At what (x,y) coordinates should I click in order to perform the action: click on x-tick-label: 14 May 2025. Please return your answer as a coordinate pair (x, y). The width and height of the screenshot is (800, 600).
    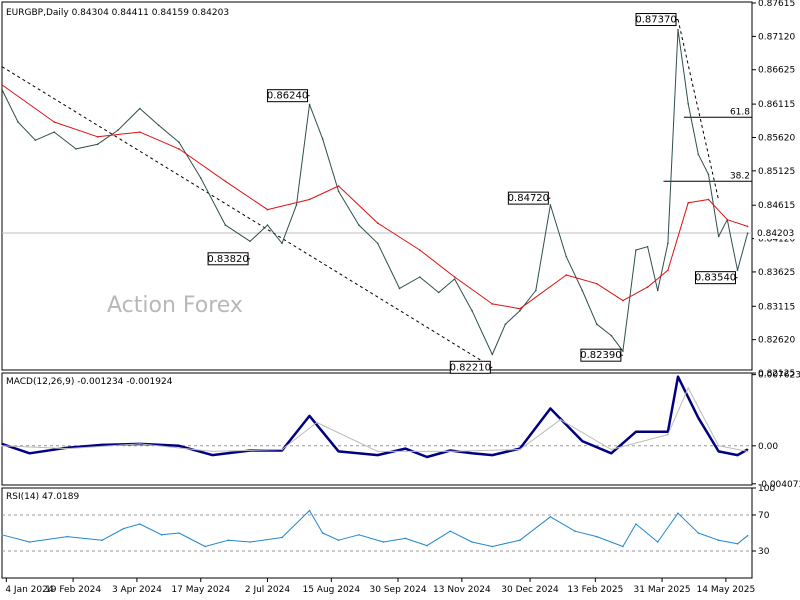
    Looking at the image, I should click on (726, 590).